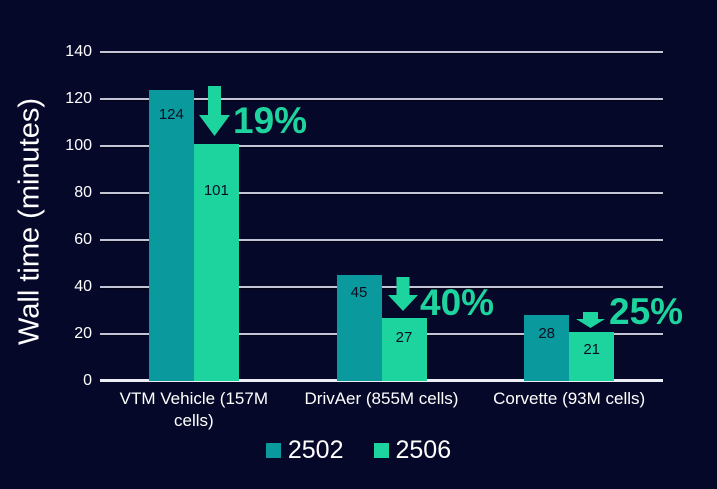 Image resolution: width=717 pixels, height=489 pixels. Describe the element at coordinates (83, 333) in the screenshot. I see `y-tick-label: 20` at that location.